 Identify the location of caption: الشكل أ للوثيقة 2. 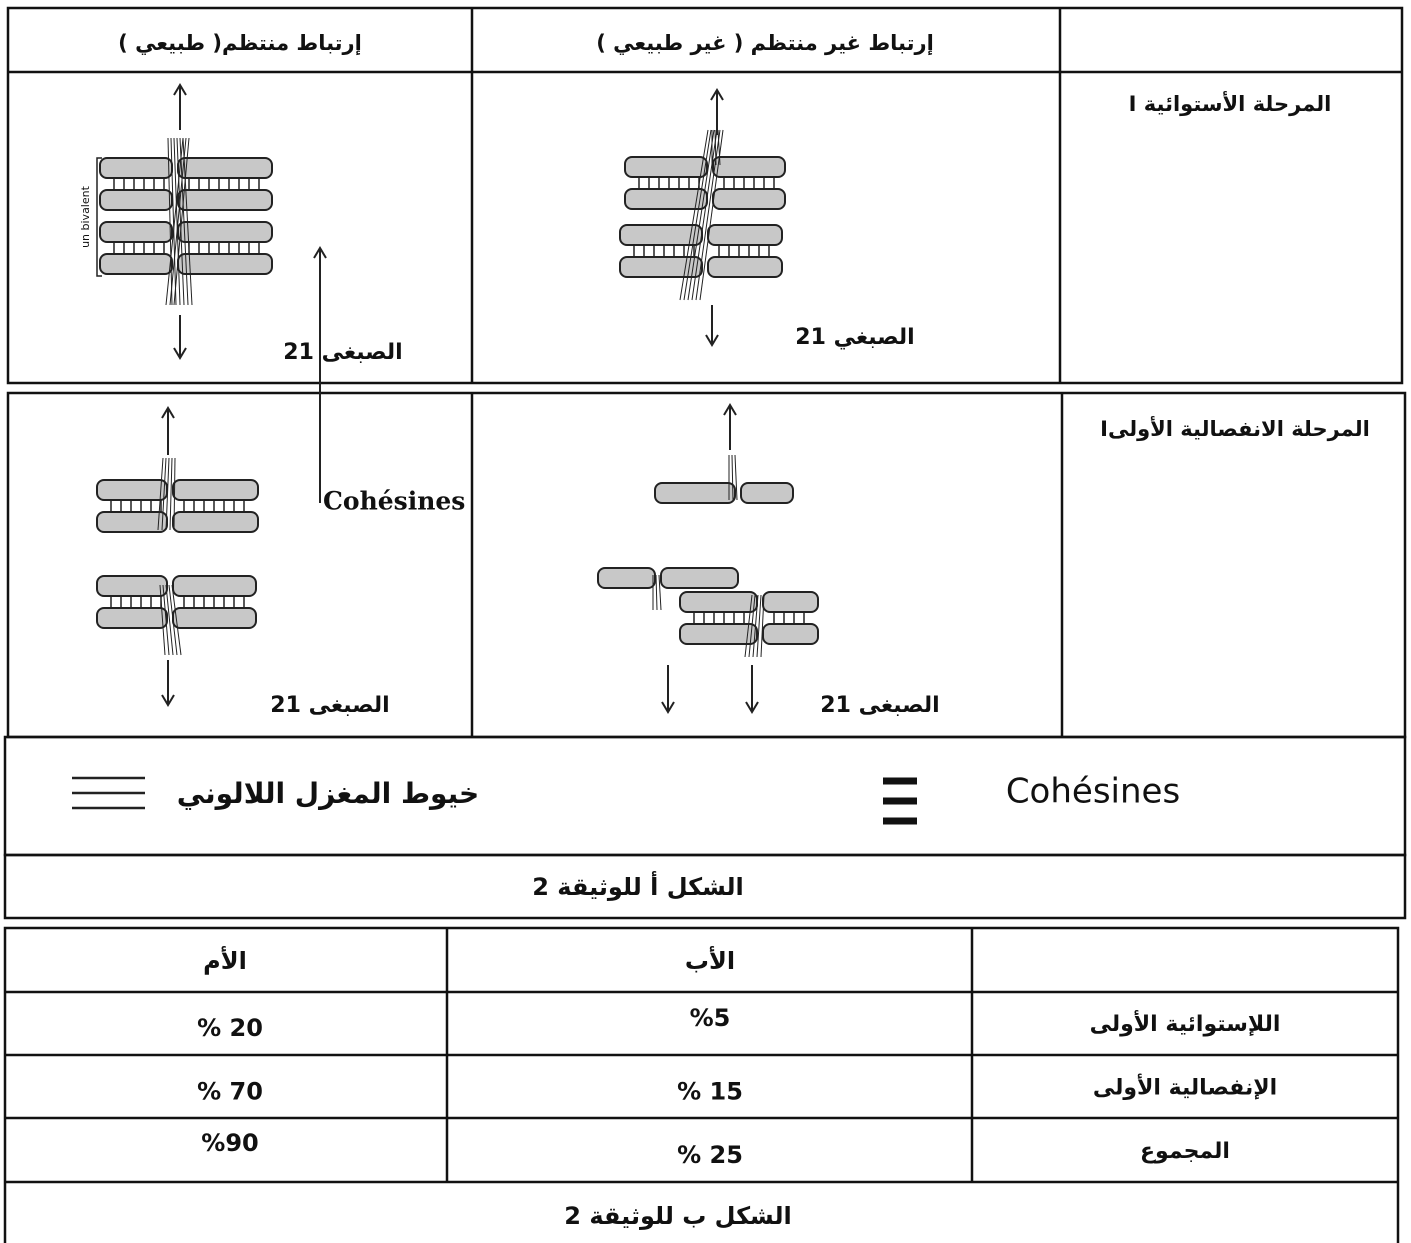
(638, 886).